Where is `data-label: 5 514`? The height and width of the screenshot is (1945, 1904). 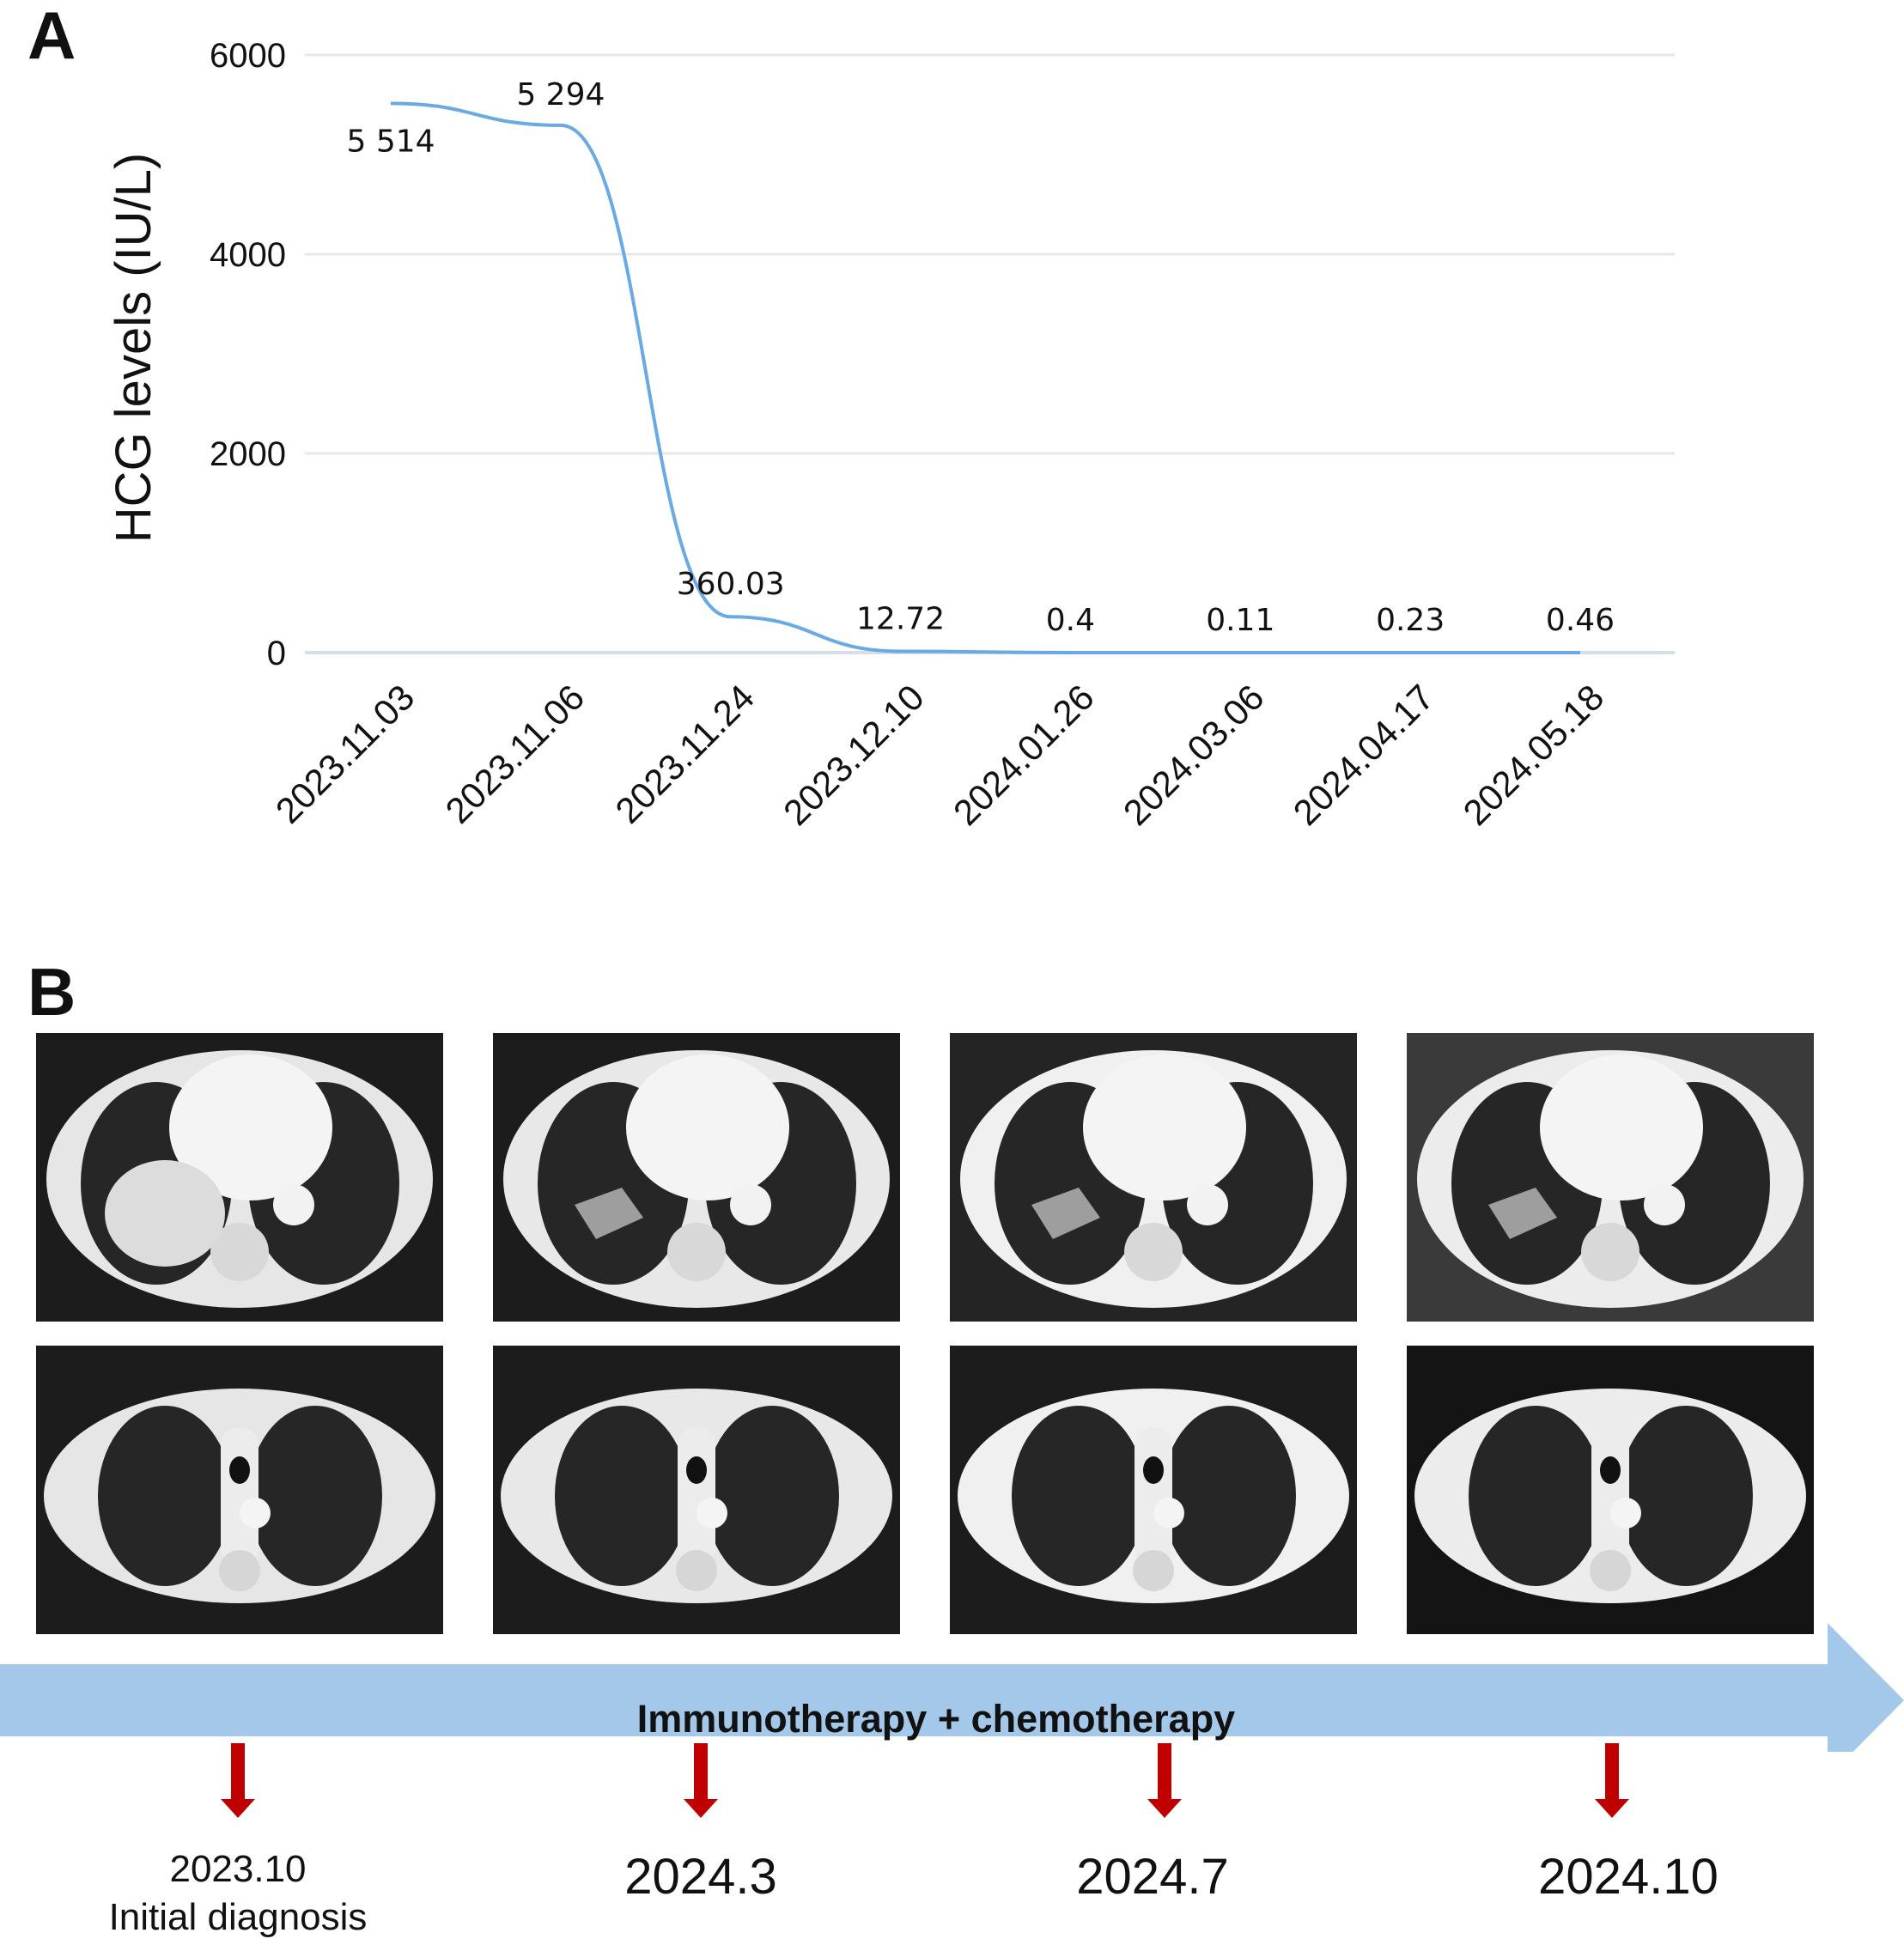
data-label: 5 514 is located at coordinates (390, 141).